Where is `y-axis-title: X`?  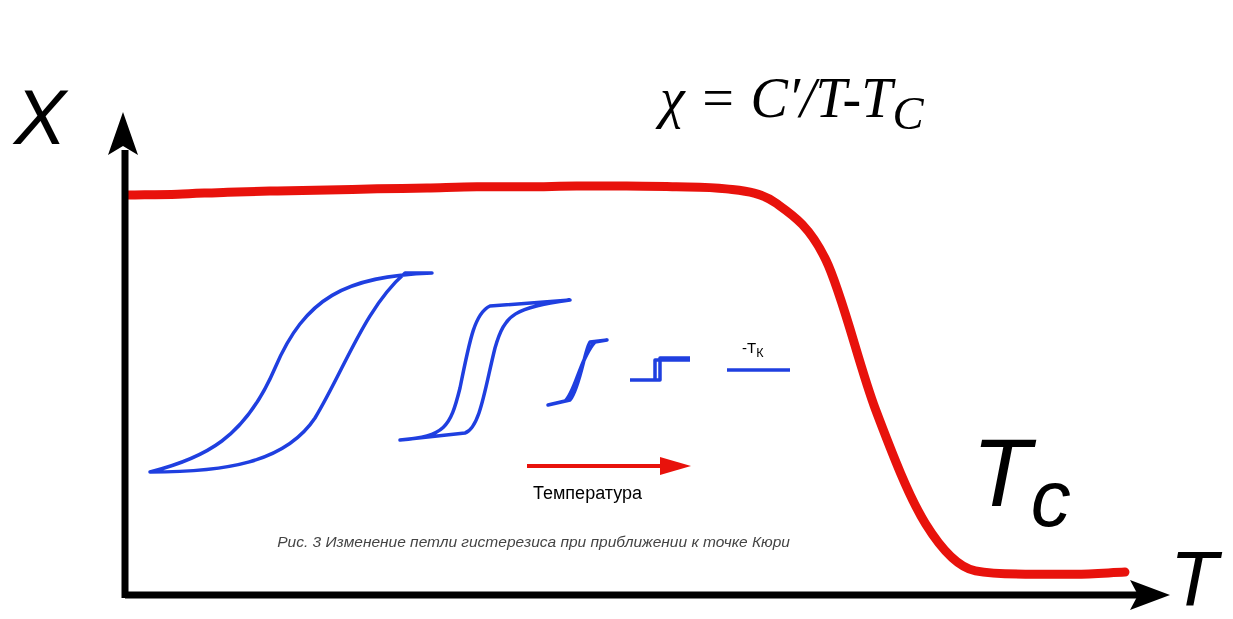 y-axis-title: X is located at coordinates (40, 117).